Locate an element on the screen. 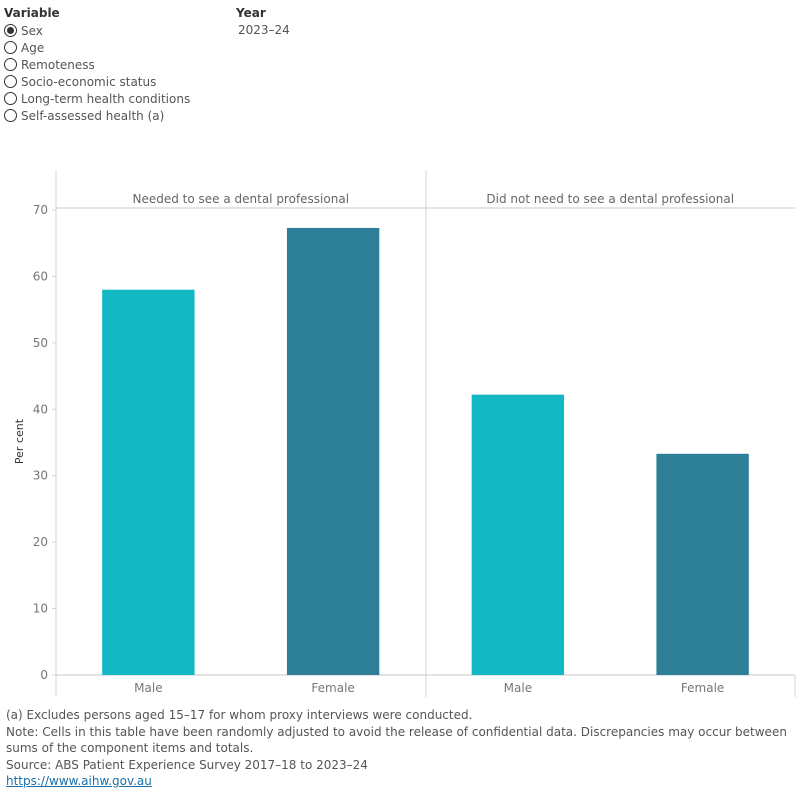 The image size is (800, 800). y-tick-label: 50 is located at coordinates (40, 343).